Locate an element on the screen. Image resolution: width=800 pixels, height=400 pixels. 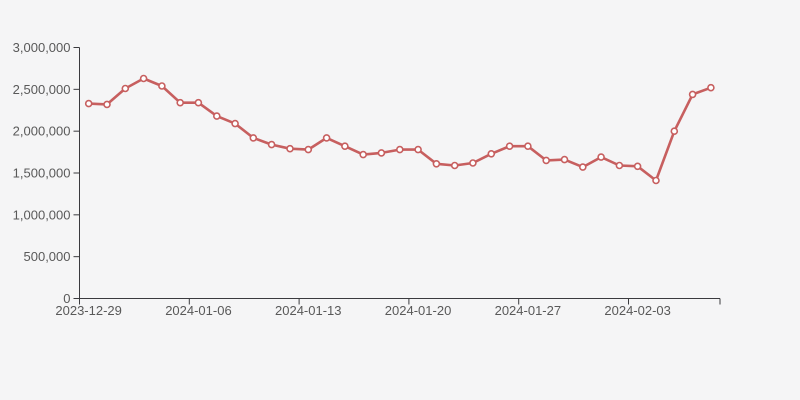
x-axis-tick-label: 2024-01-20 is located at coordinates (418, 310).